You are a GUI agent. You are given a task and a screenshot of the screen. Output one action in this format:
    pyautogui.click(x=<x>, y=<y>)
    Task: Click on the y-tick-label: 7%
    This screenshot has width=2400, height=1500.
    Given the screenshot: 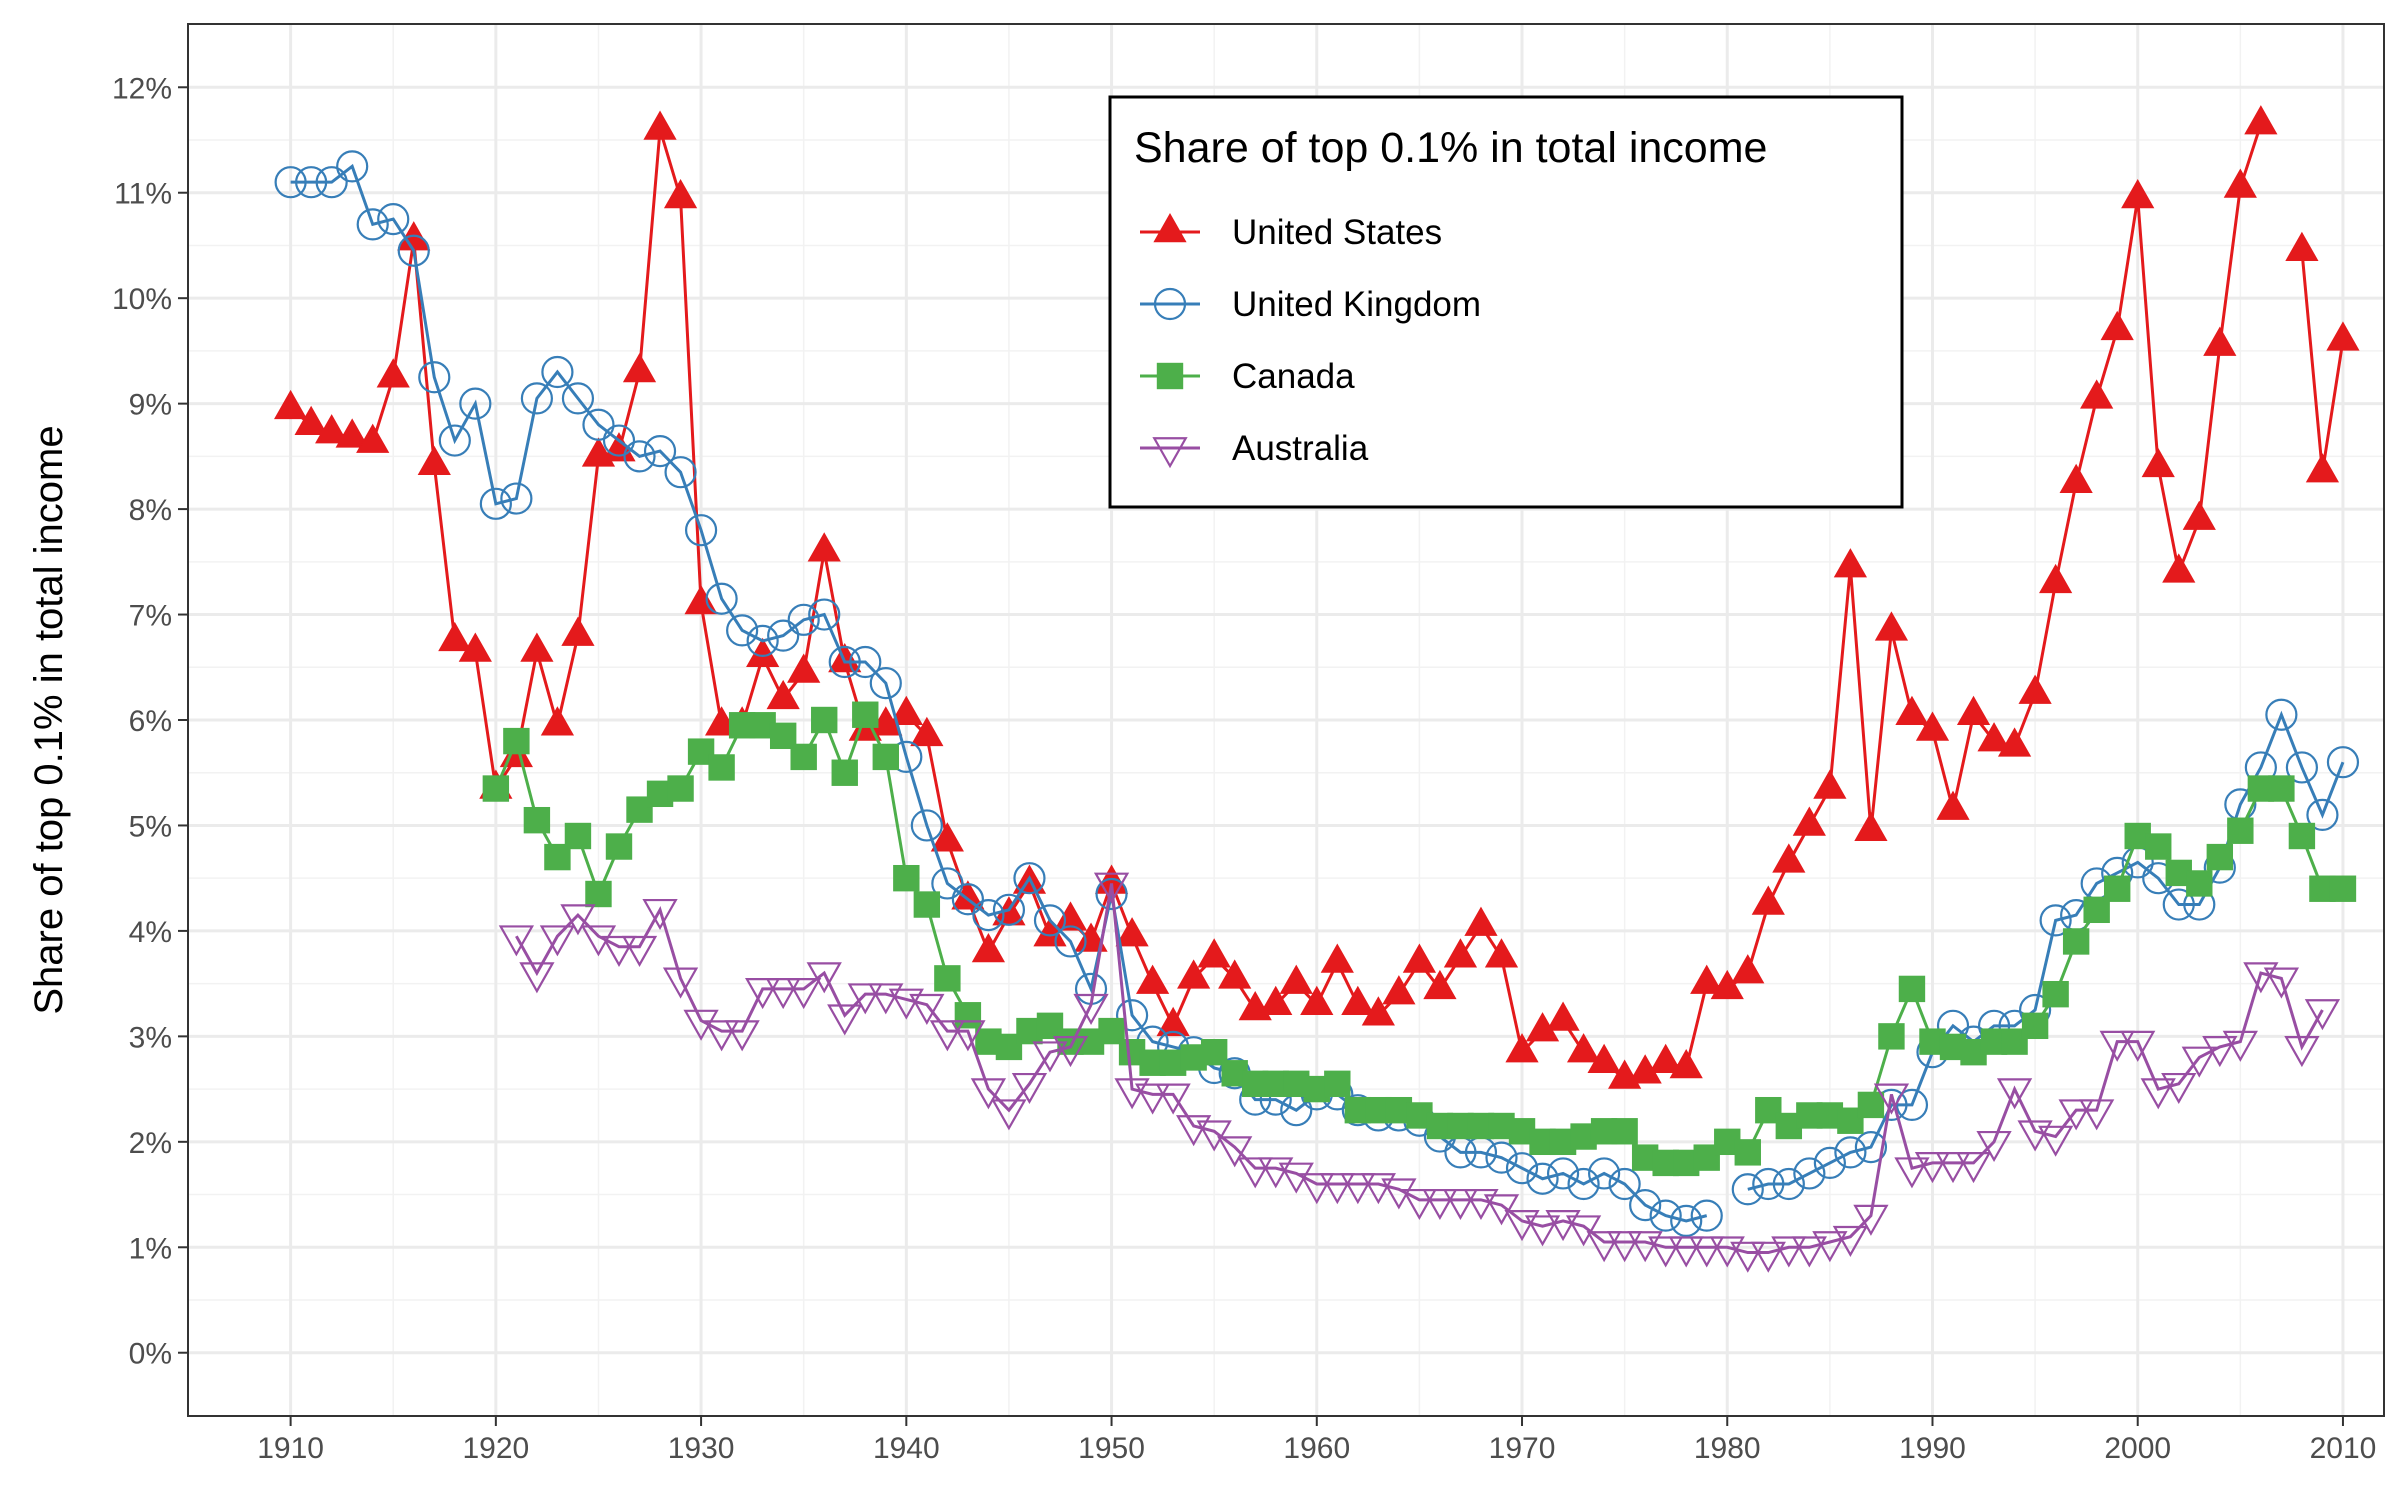 What is the action you would take?
    pyautogui.click(x=150, y=616)
    